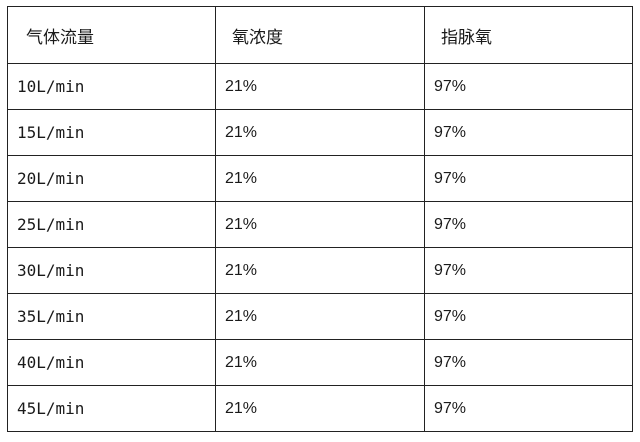  Describe the element at coordinates (111, 178) in the screenshot. I see `cell-gas-flow: 20L/min` at that location.